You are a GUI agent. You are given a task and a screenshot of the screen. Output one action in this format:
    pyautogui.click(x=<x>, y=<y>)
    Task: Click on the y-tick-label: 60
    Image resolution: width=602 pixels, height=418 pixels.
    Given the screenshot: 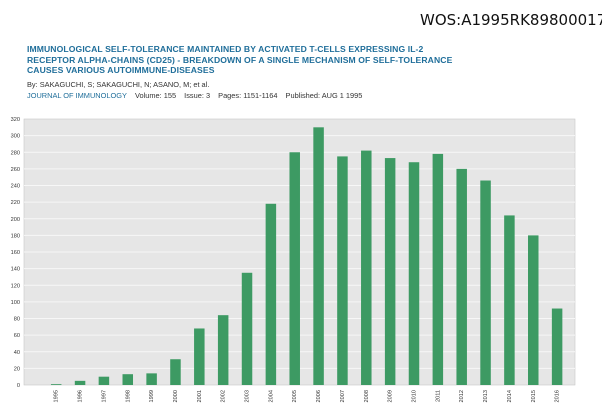 What is the action you would take?
    pyautogui.click(x=17, y=336)
    